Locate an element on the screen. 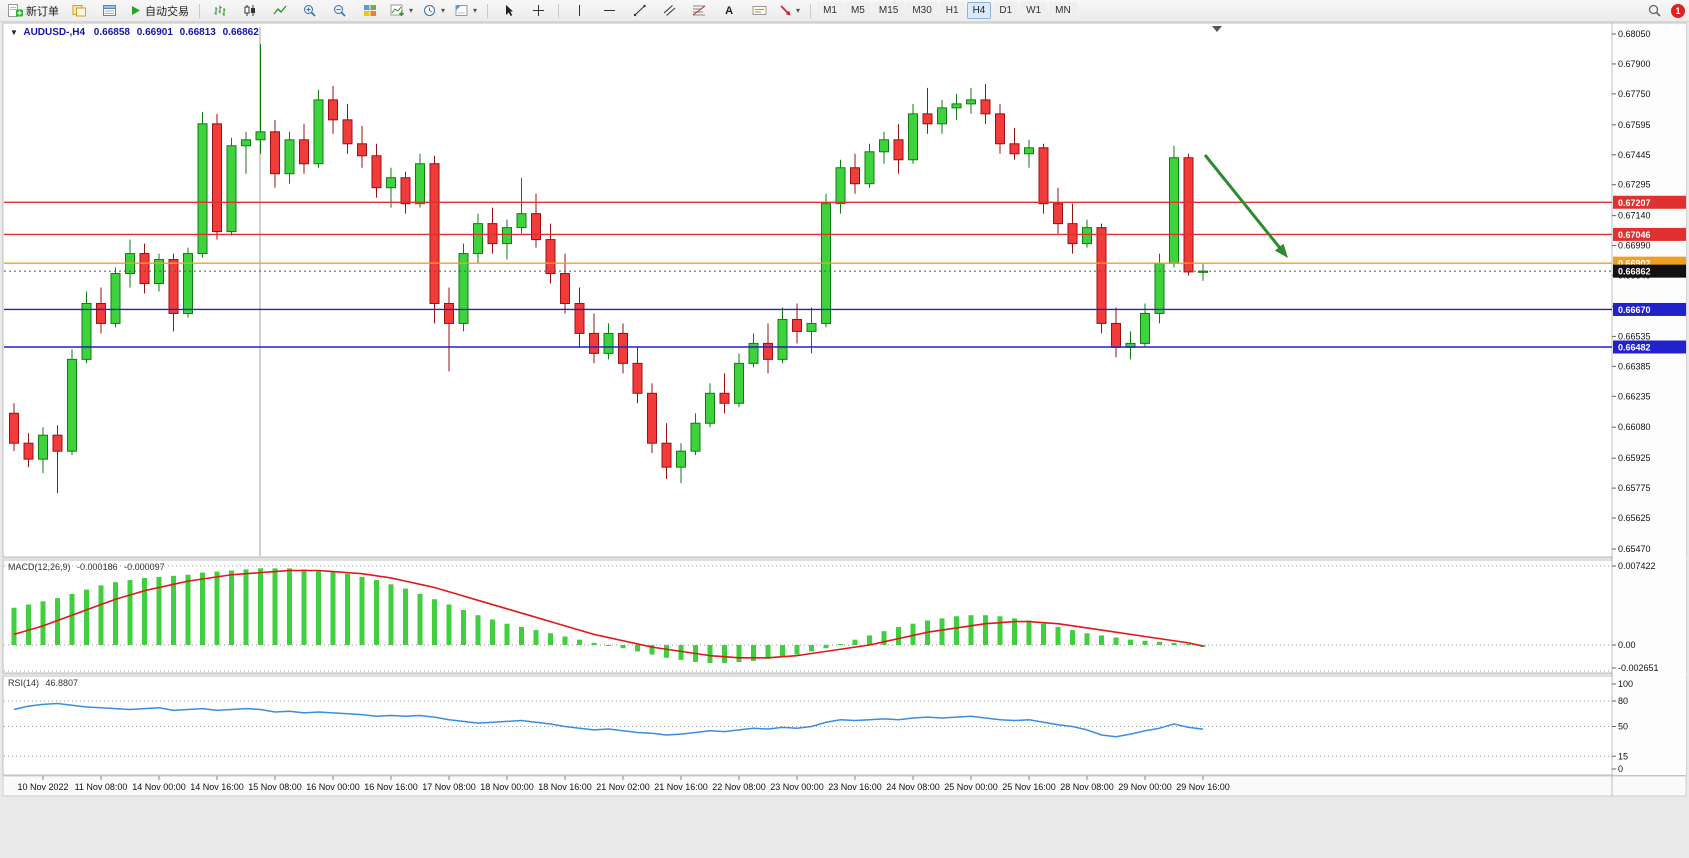  price-badge-label: 0.66902 is located at coordinates (1634, 264).